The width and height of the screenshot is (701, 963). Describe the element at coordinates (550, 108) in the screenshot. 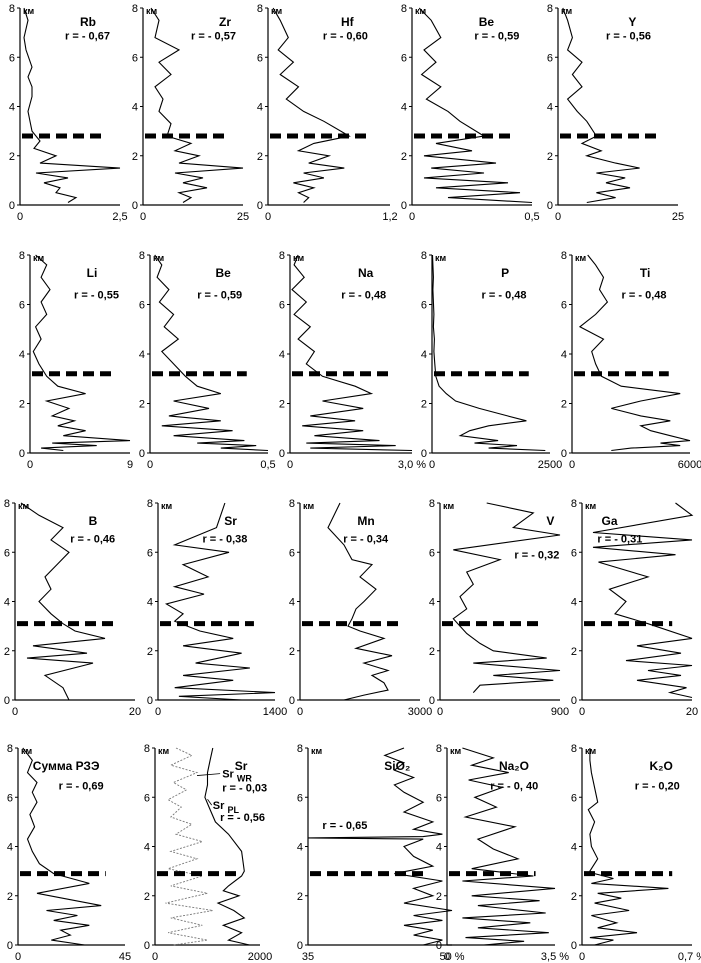

I see `y-tick-label-4-4: 4` at that location.